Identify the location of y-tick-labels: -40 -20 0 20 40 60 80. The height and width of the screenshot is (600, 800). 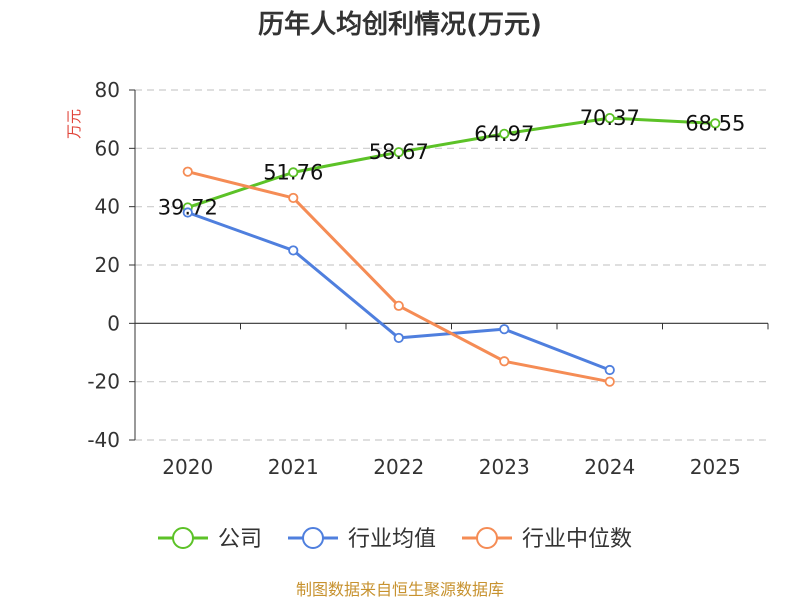
(103, 265).